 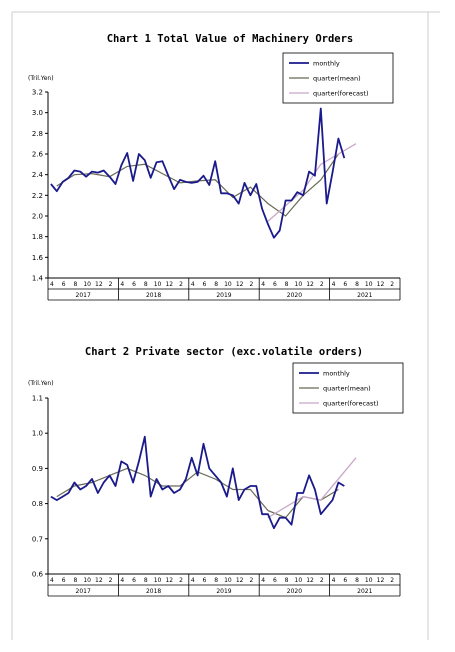 I want to click on chart-2-unit-label: (Tril.Yen), so click(x=41, y=383).